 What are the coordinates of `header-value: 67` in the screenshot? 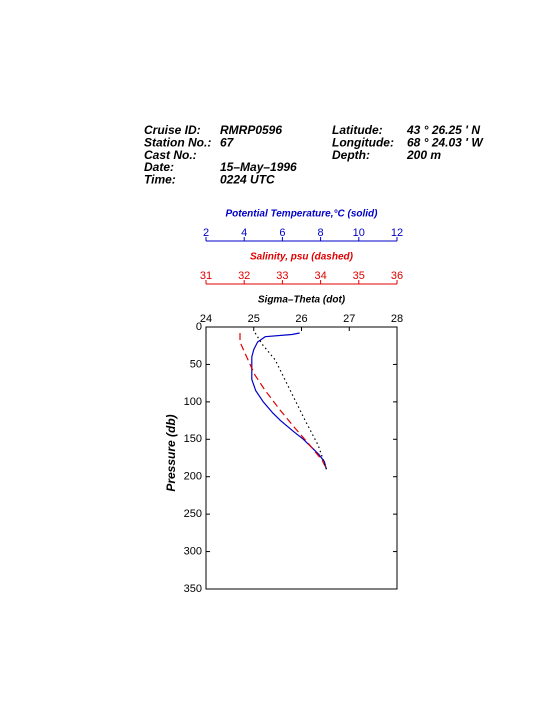 It's located at (227, 142).